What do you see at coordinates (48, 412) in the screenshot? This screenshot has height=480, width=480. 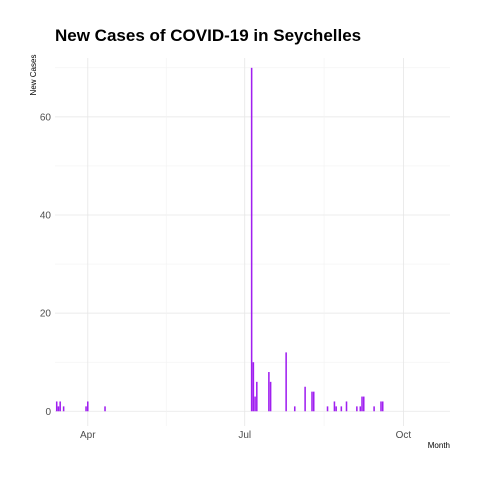 I see `y-tick-label: 0` at bounding box center [48, 412].